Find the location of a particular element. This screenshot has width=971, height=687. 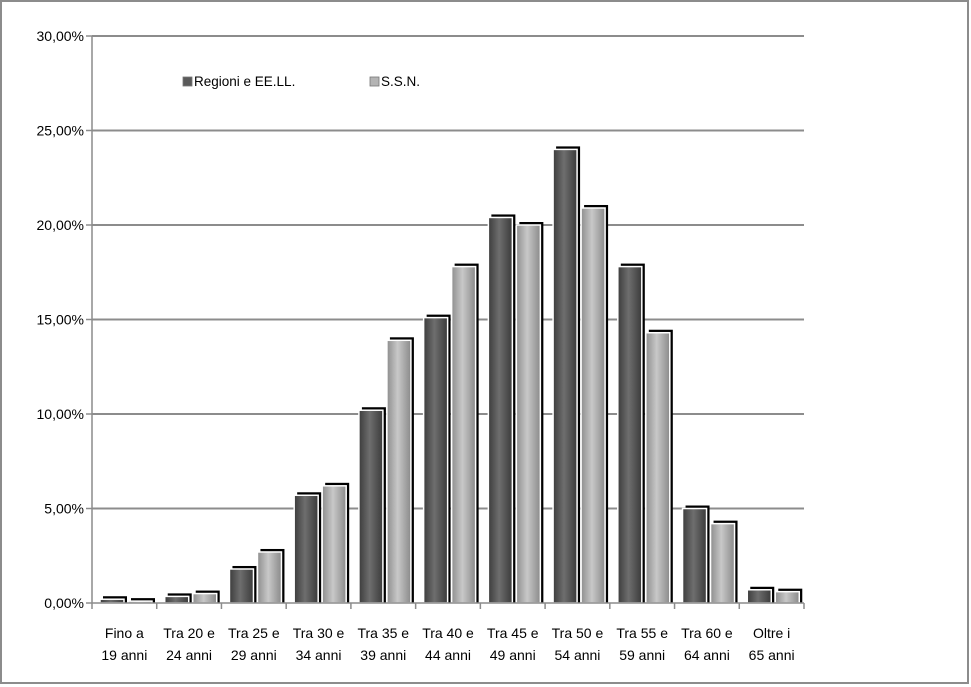

x-tick-label: Tra 60 e is located at coordinates (707, 633).